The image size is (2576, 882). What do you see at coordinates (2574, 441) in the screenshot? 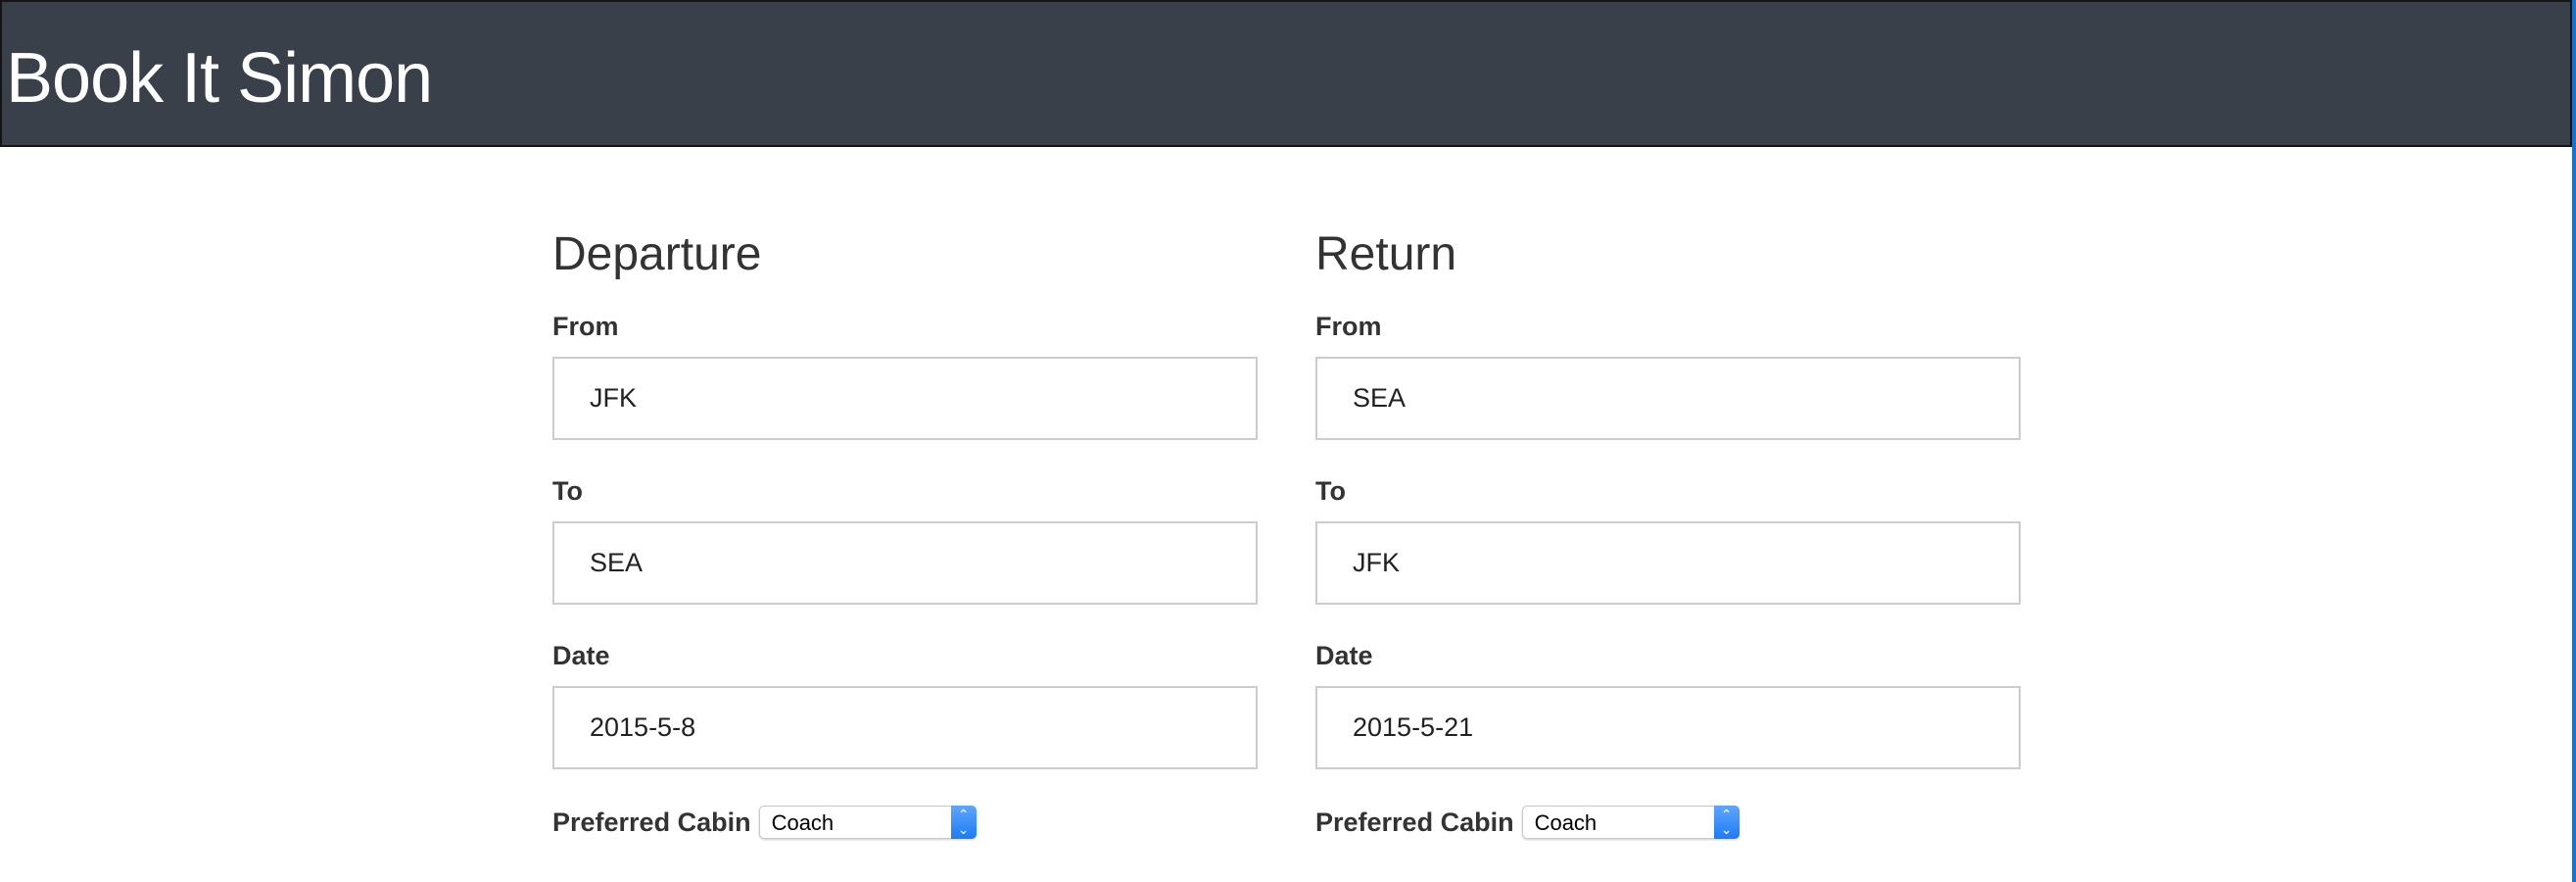
I see `window-edge` at bounding box center [2574, 441].